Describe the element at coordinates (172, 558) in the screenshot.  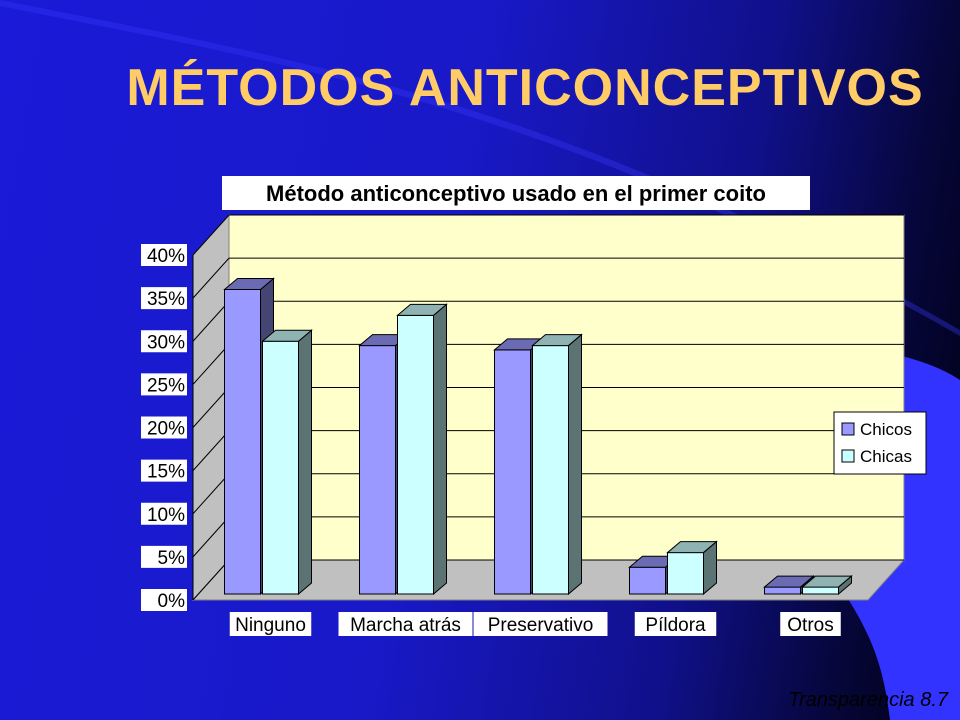
I see `y-tick-label: 5%` at that location.